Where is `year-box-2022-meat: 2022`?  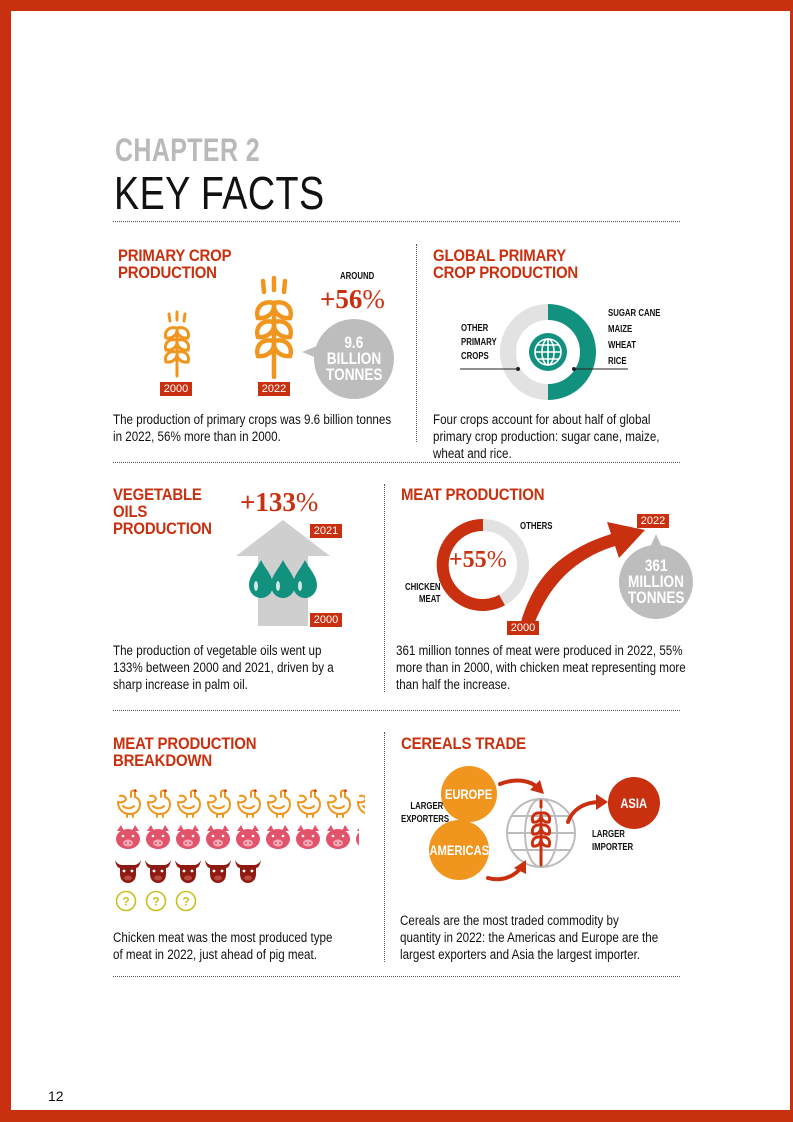
year-box-2022-meat: 2022 is located at coordinates (653, 521).